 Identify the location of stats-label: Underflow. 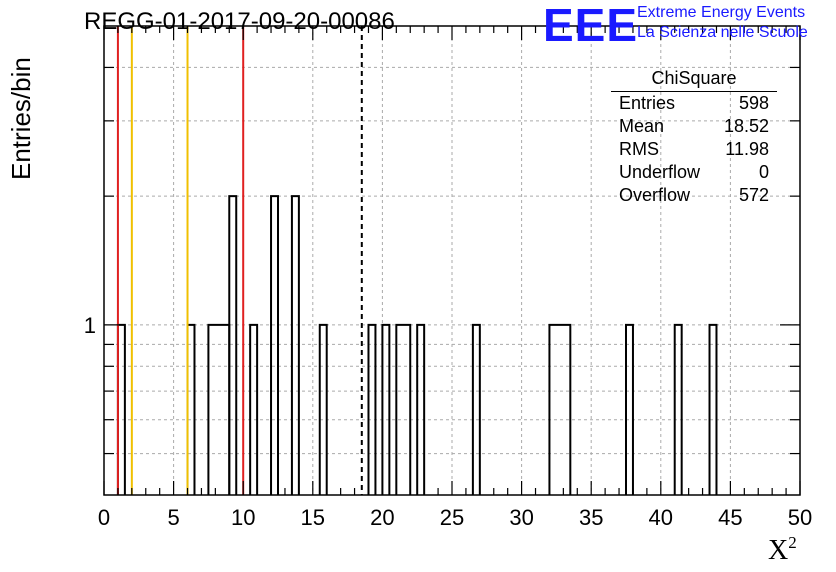
(660, 172).